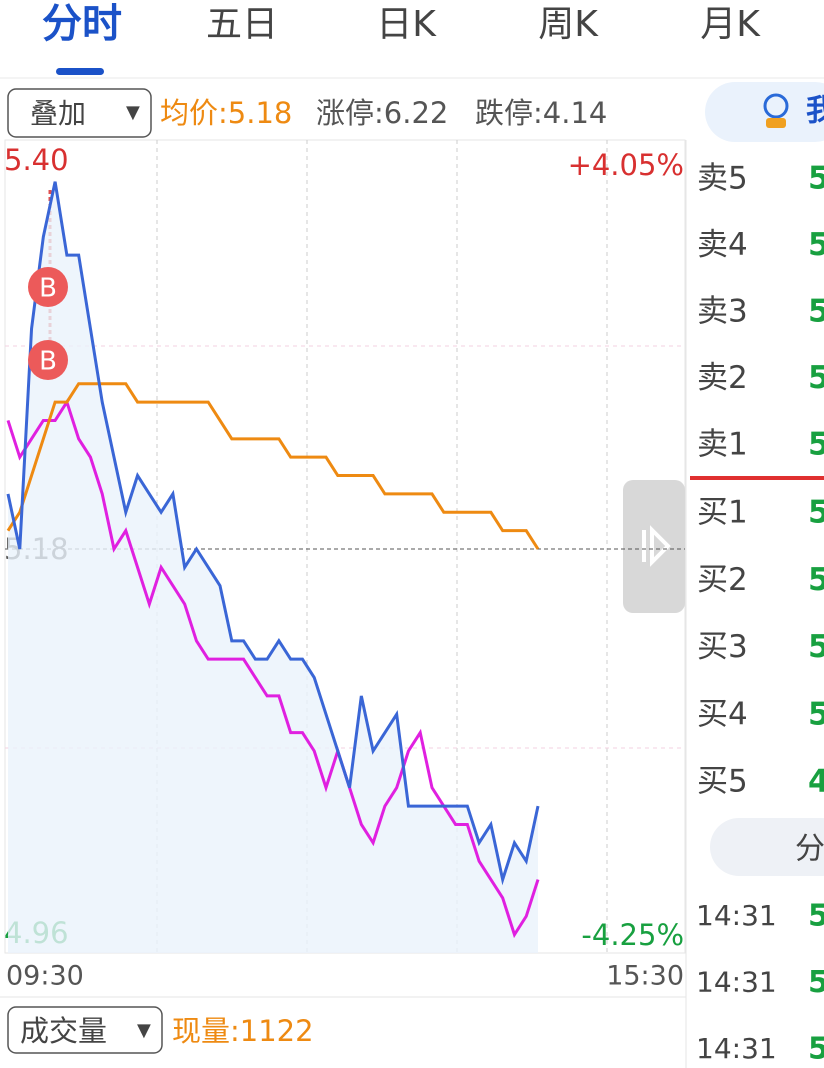 This screenshot has height=1068, width=824. I want to click on tab: 月K, so click(730, 24).